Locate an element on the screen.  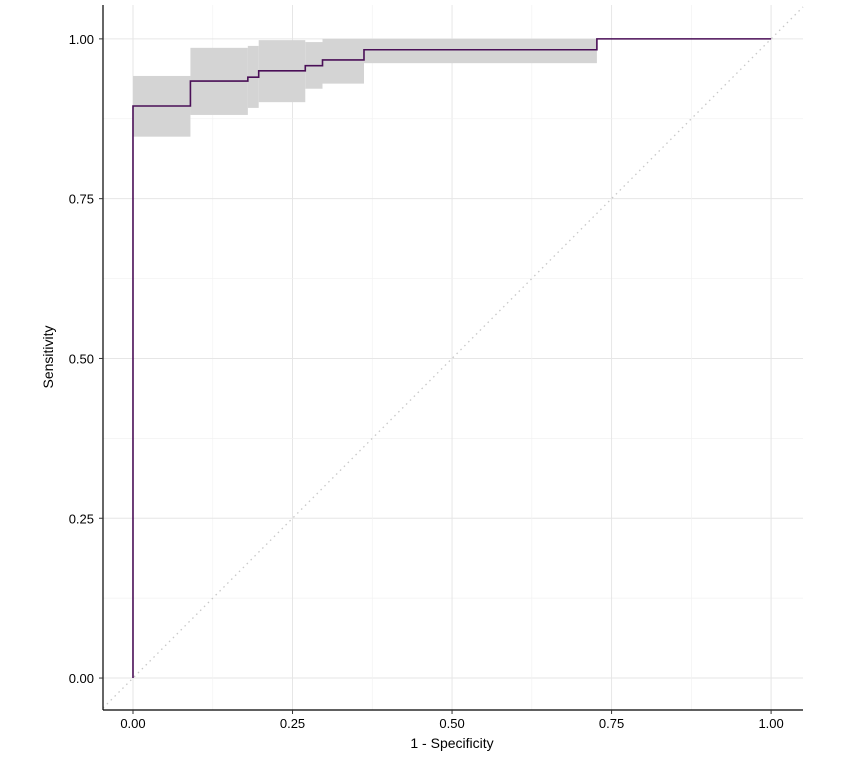
x-tick-label: 0.50 is located at coordinates (451, 723).